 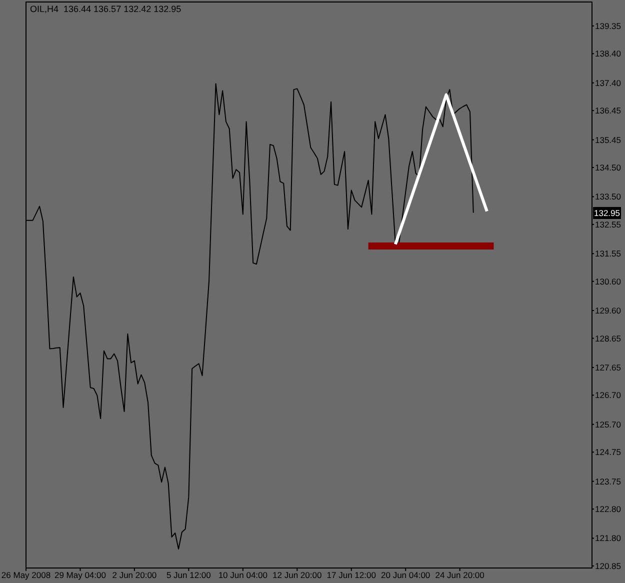 What do you see at coordinates (608, 224) in the screenshot?
I see `y-tick-label: 132.55` at bounding box center [608, 224].